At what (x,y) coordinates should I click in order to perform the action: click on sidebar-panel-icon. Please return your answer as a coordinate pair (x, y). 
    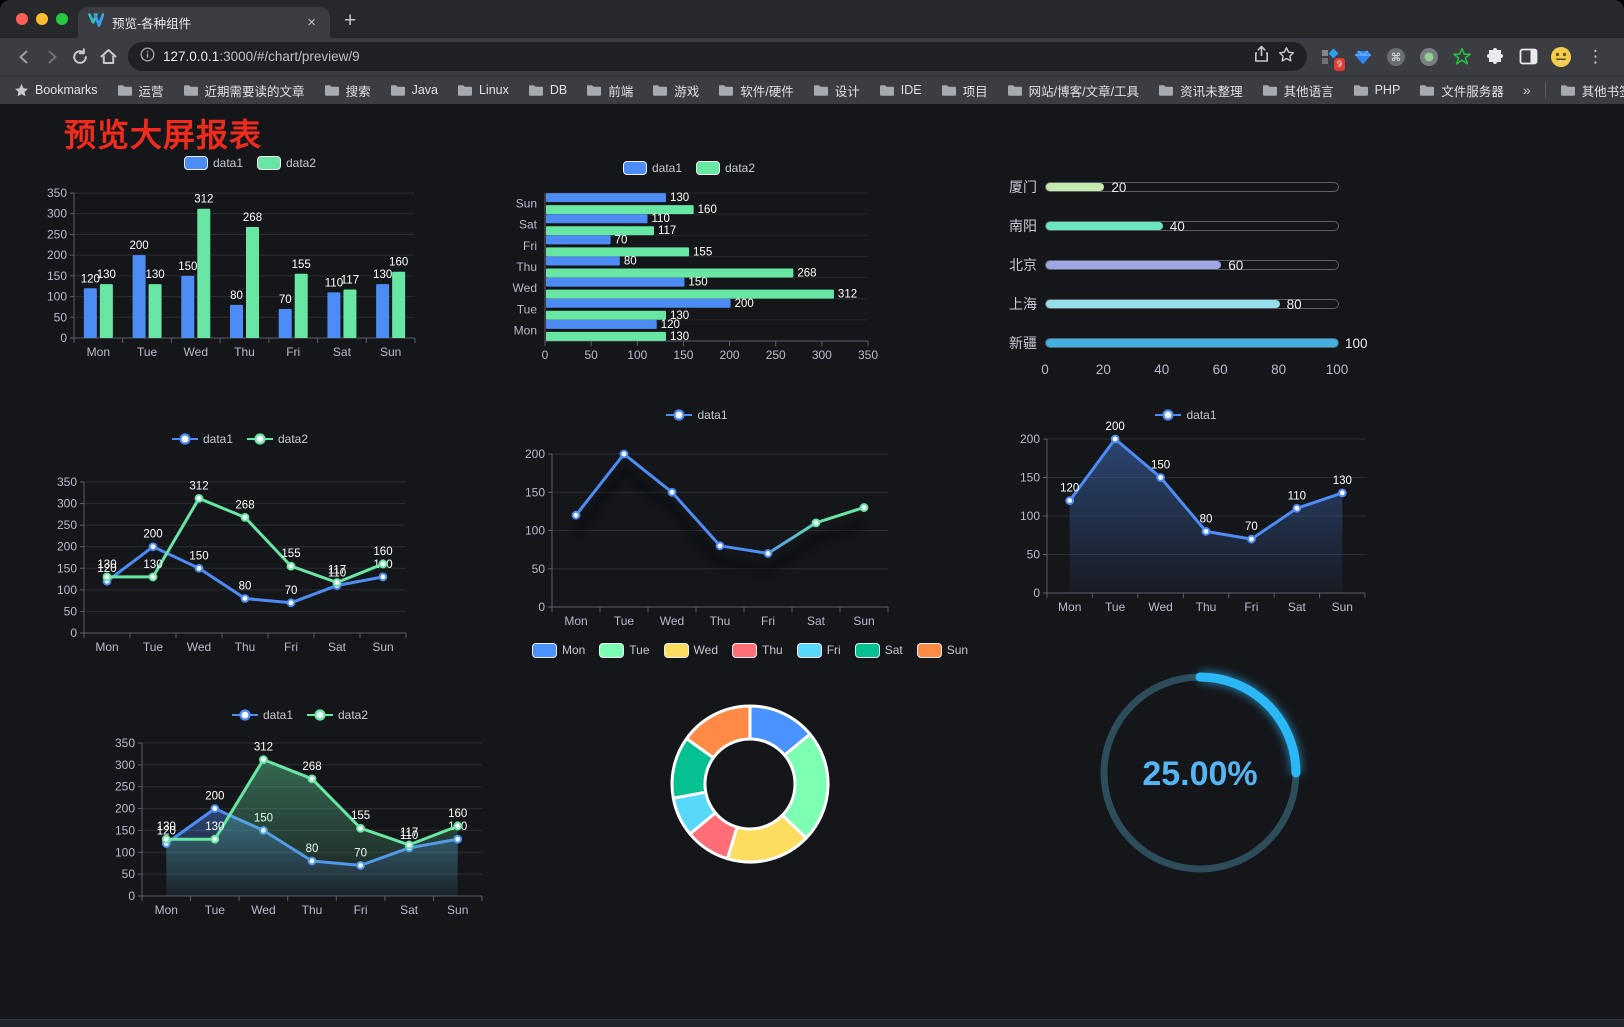
    Looking at the image, I should click on (1528, 57).